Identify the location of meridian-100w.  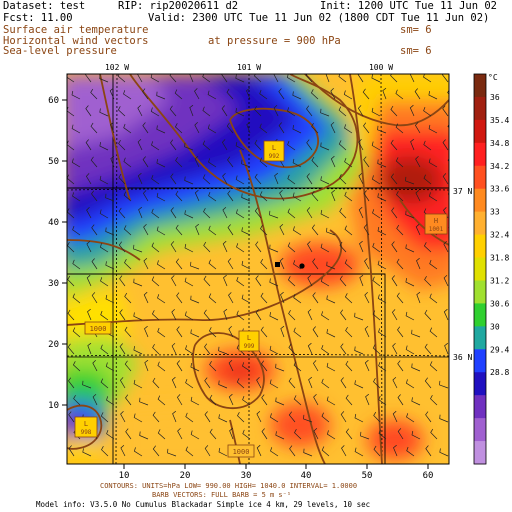
(381, 269).